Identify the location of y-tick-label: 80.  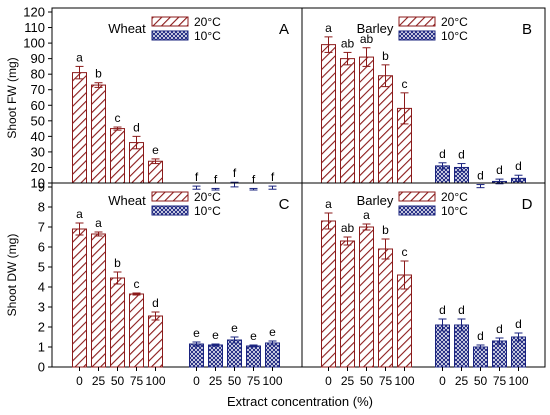
(38, 74).